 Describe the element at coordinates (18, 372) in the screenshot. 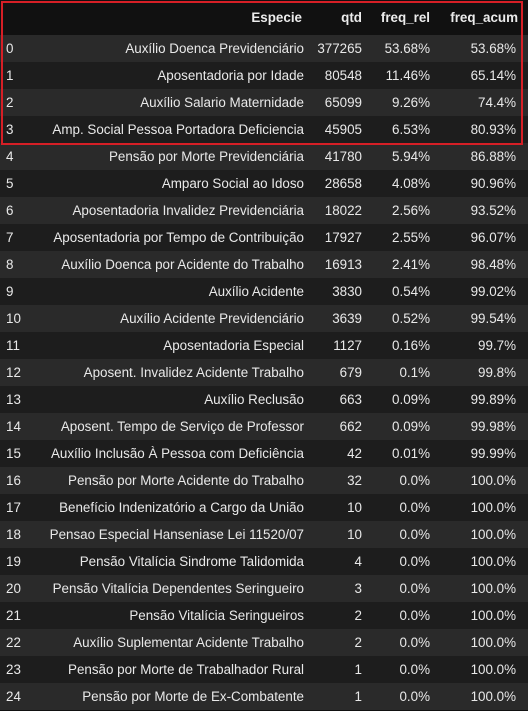

I see `row-index: 12` at that location.